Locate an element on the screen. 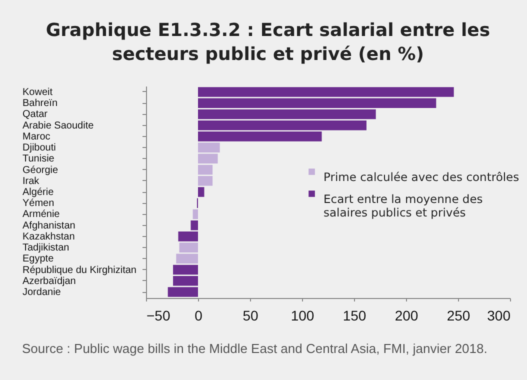  y-tick-label: Arménie is located at coordinates (41, 214).